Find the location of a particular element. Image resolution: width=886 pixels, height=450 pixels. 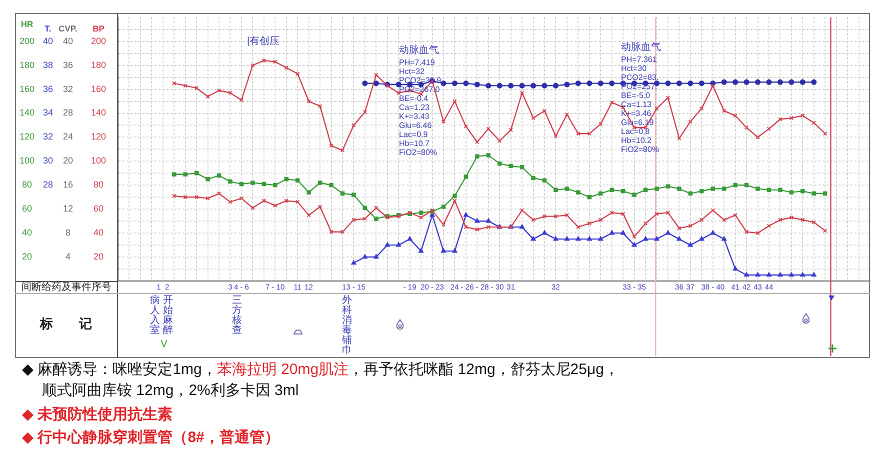

y3-tick-label: 40 is located at coordinates (47, 41).